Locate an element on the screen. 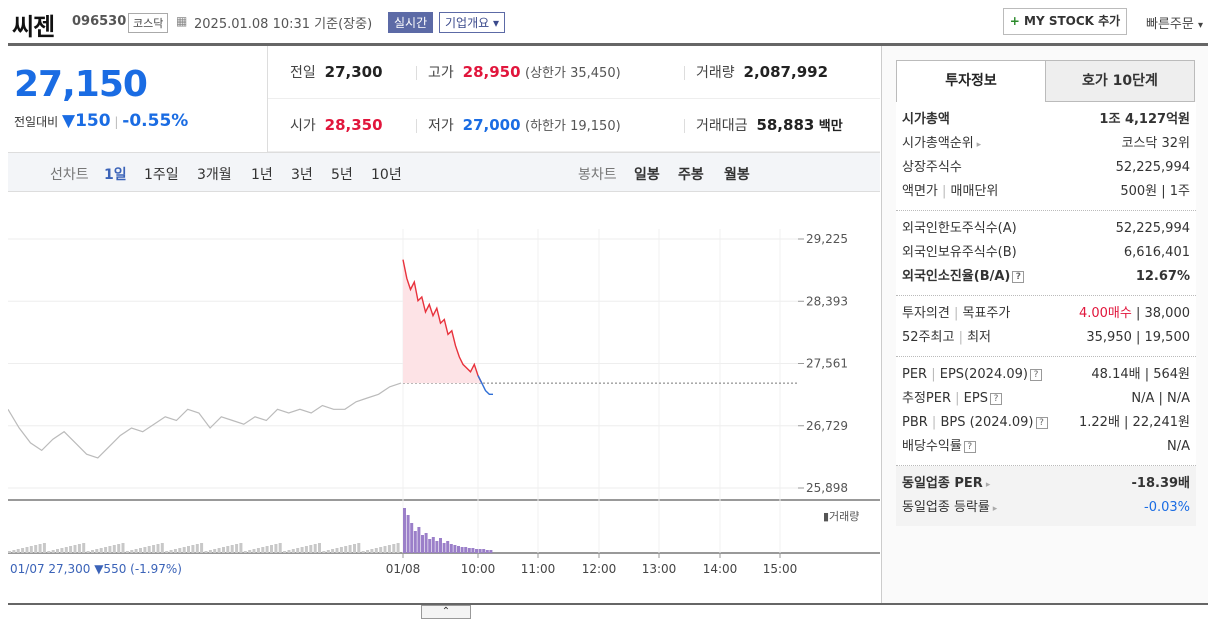  chevron-up-icon: ⌃ is located at coordinates (446, 611).